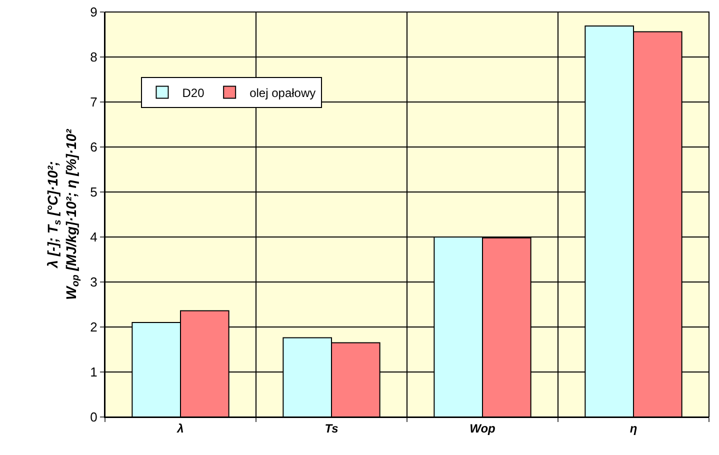  I want to click on y-tick-label: 2, so click(94, 327).